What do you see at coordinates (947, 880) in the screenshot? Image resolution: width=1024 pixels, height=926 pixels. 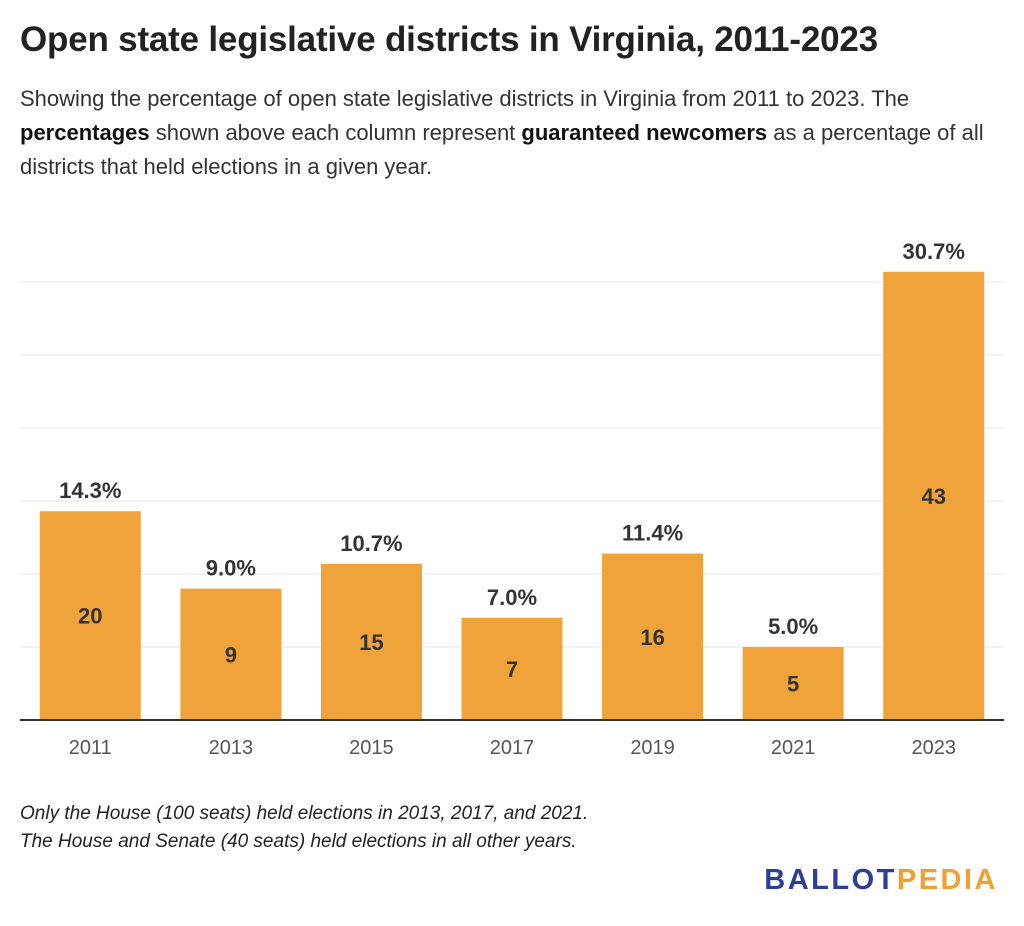 I see `logo-pedia-text: PEDIA` at bounding box center [947, 880].